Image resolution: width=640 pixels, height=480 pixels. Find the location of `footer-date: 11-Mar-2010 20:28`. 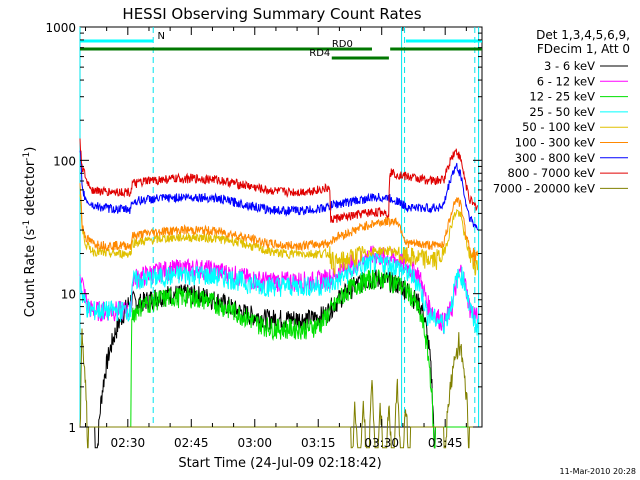

footer-date: 11-Mar-2010 20:28 is located at coordinates (598, 471).